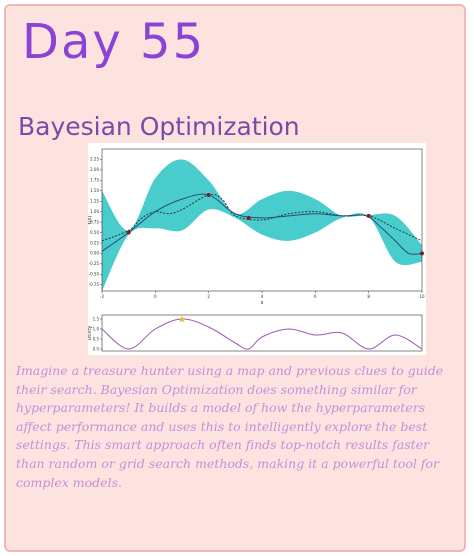 This screenshot has width=474, height=556. What do you see at coordinates (94, 242) in the screenshot?
I see `y-tick-label: 0.25` at bounding box center [94, 242].